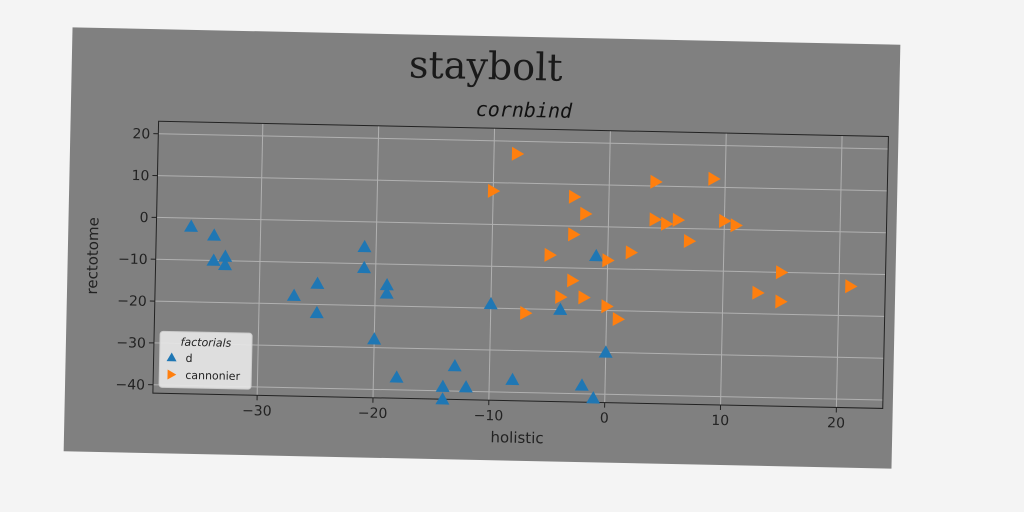  Describe the element at coordinates (143, 218) in the screenshot. I see `y-tick-label: 0` at that location.